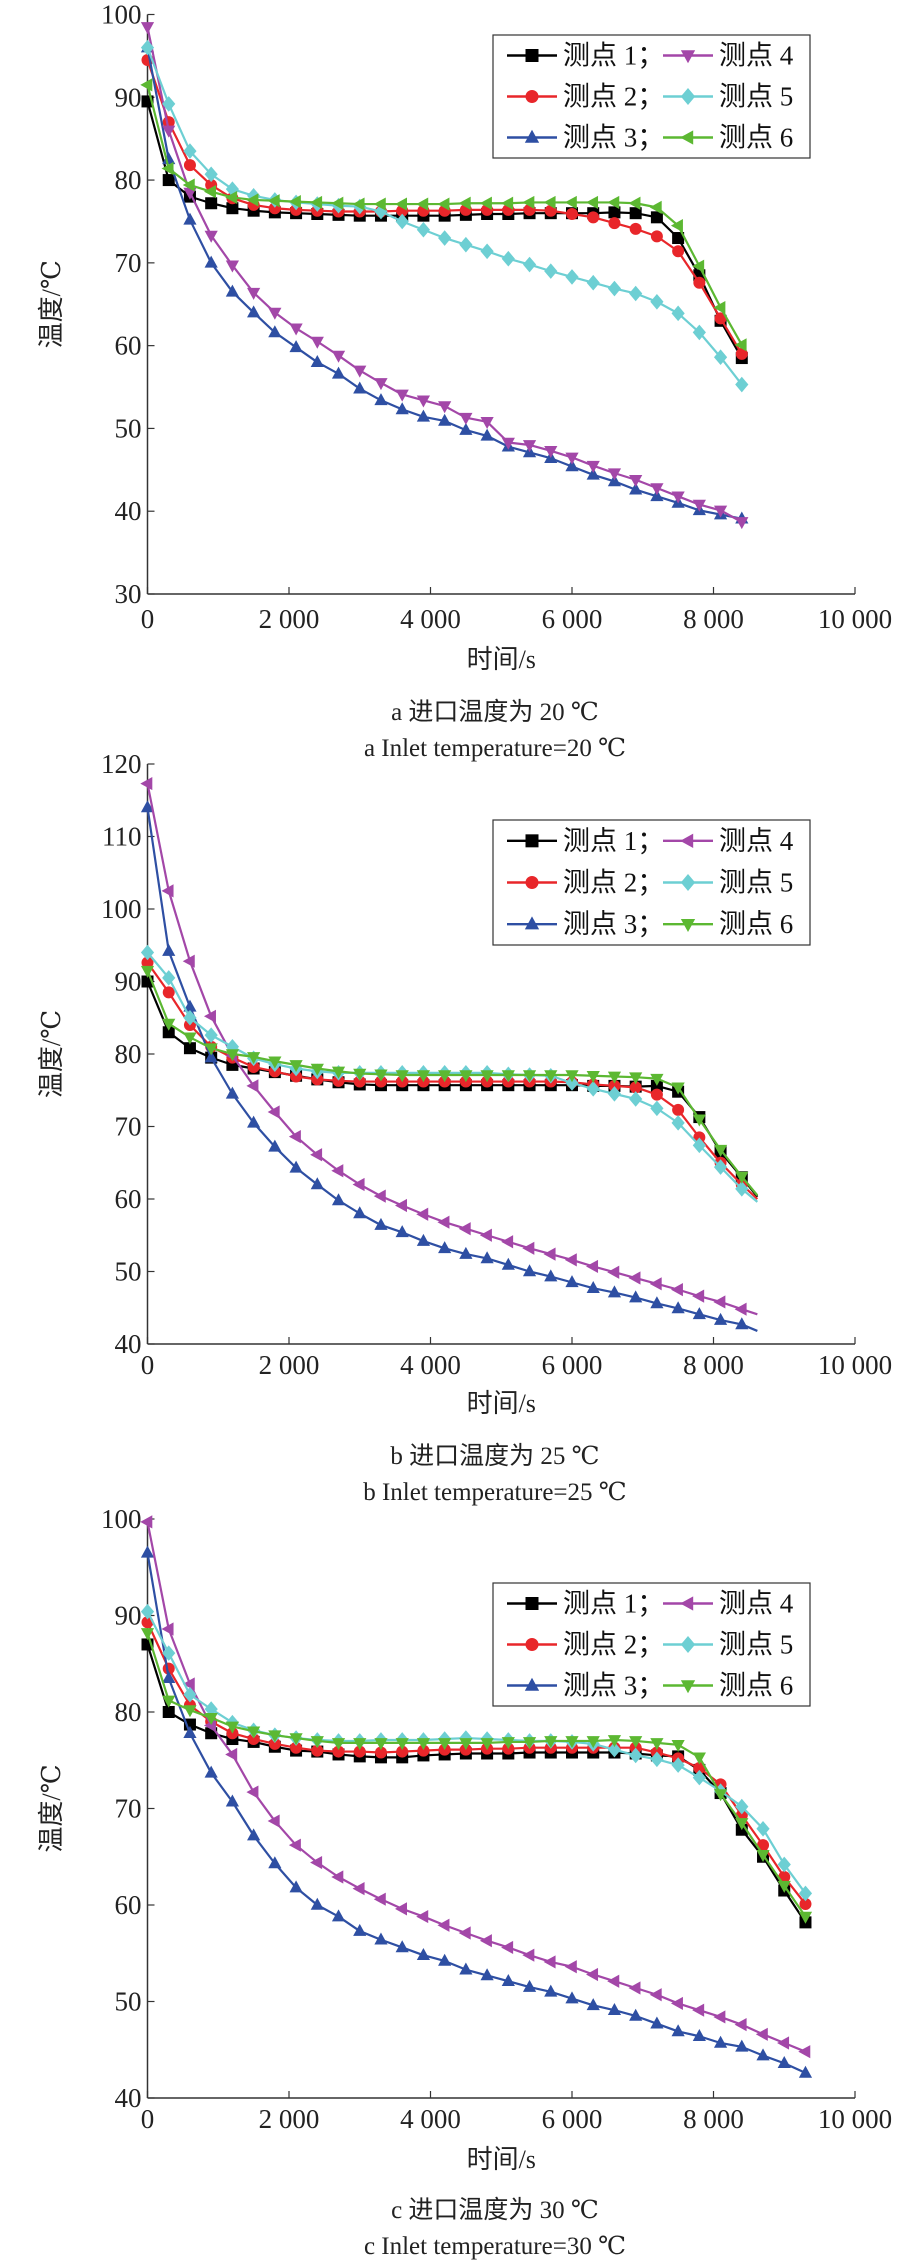 This screenshot has height=2262, width=922. Describe the element at coordinates (613, 138) in the screenshot. I see `legend-label: 测点 3；` at that location.